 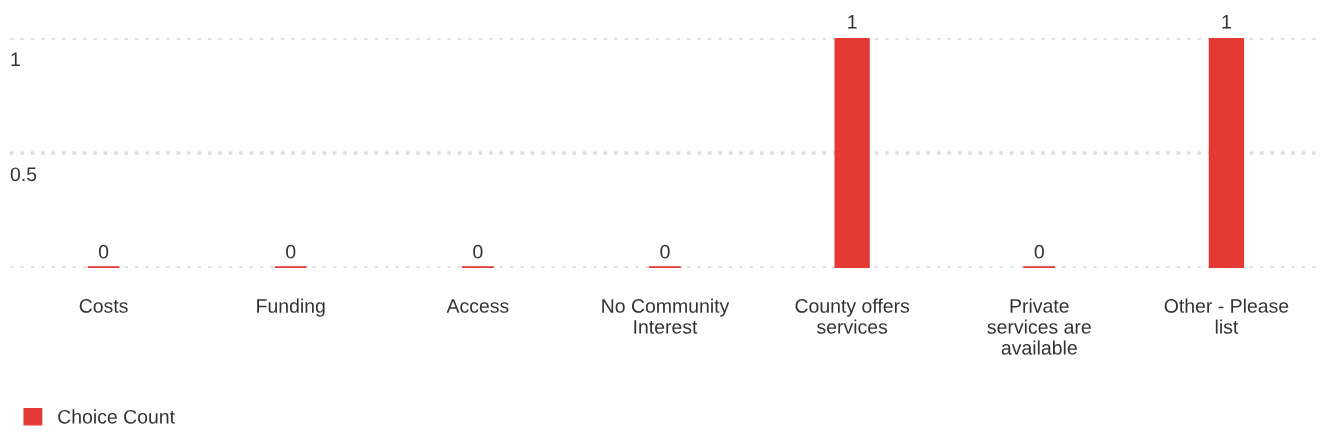 I want to click on x-tick-label: Costs, so click(x=103, y=306).